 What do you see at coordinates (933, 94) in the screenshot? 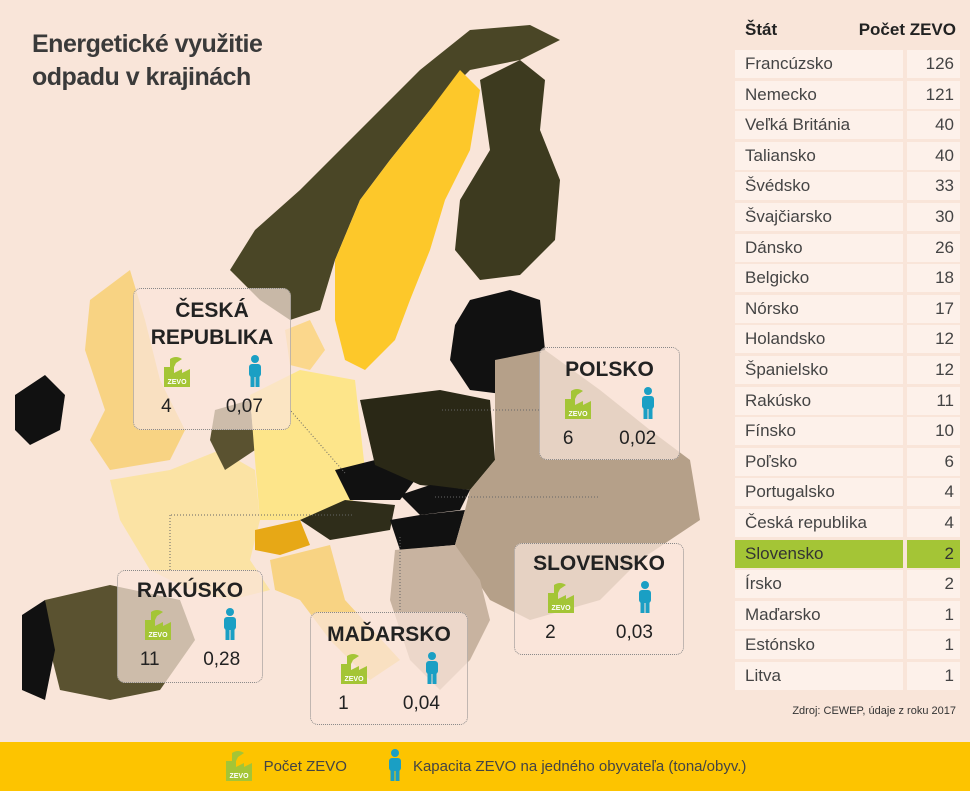
I see `zevo-count: 121` at bounding box center [933, 94].